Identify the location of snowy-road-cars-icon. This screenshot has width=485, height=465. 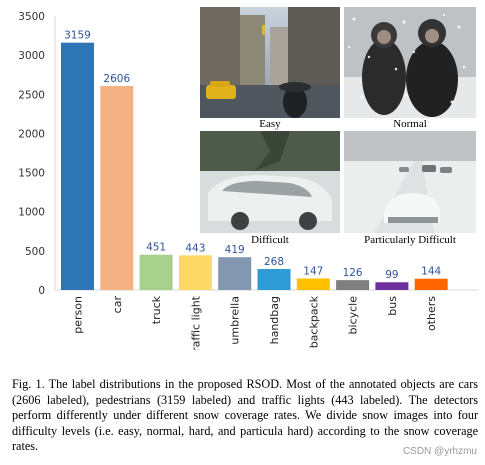
(410, 182).